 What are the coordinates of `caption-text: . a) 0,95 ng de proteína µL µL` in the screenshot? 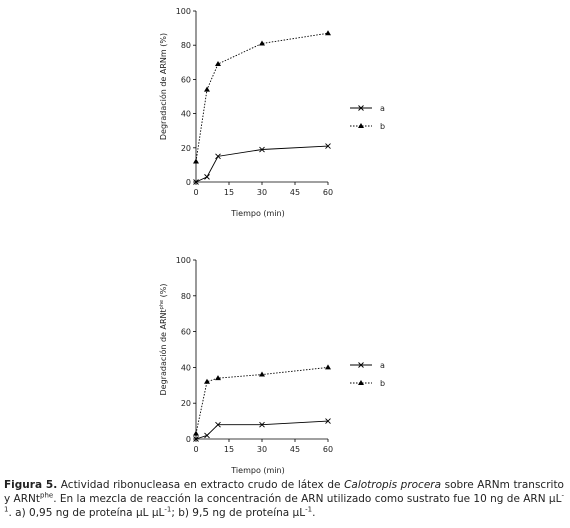 It's located at (86, 513).